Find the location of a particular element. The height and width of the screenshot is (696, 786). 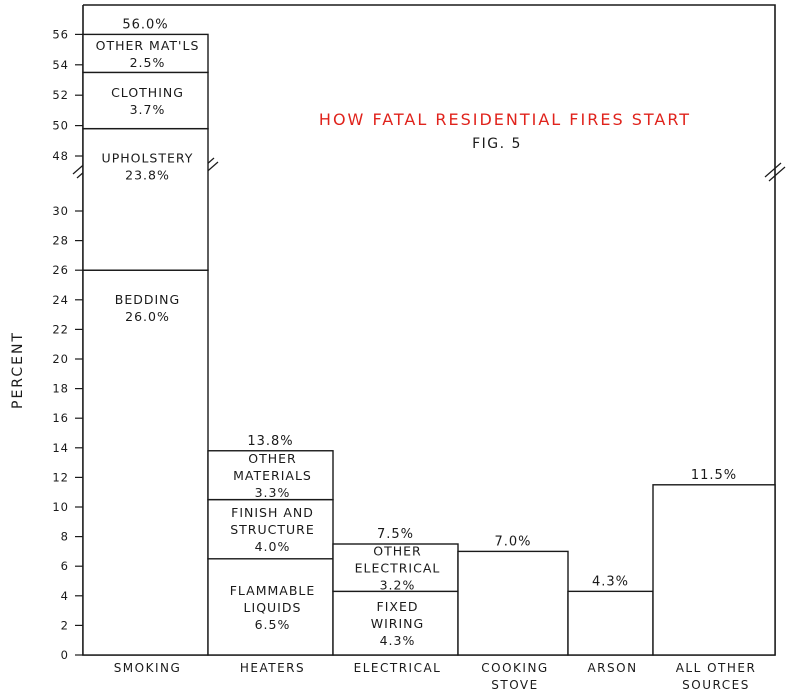

segment-label: 3.3% is located at coordinates (273, 492).